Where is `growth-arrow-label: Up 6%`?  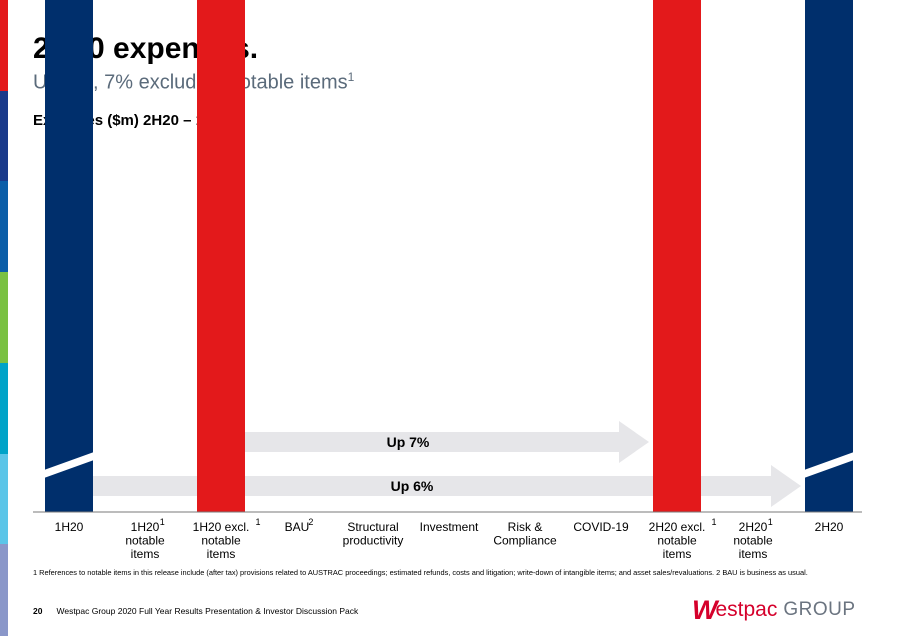 growth-arrow-label: Up 6% is located at coordinates (412, 486).